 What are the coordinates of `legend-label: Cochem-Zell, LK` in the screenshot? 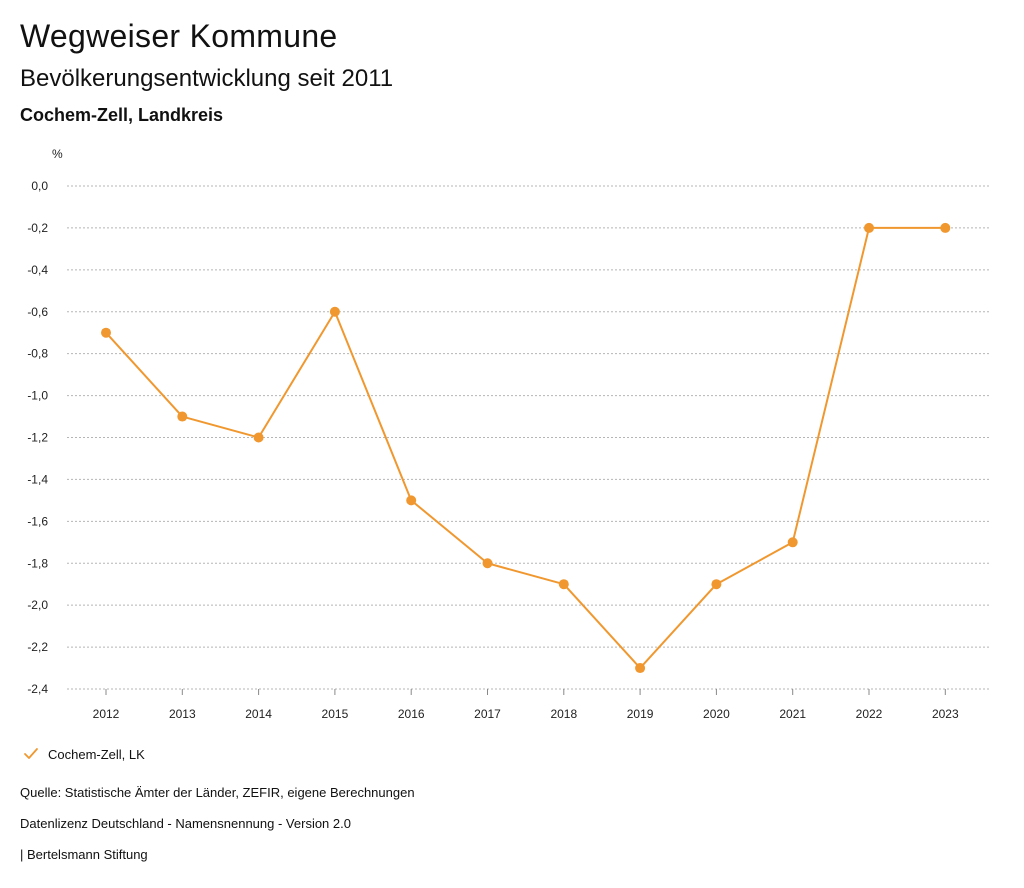 It's located at (96, 754).